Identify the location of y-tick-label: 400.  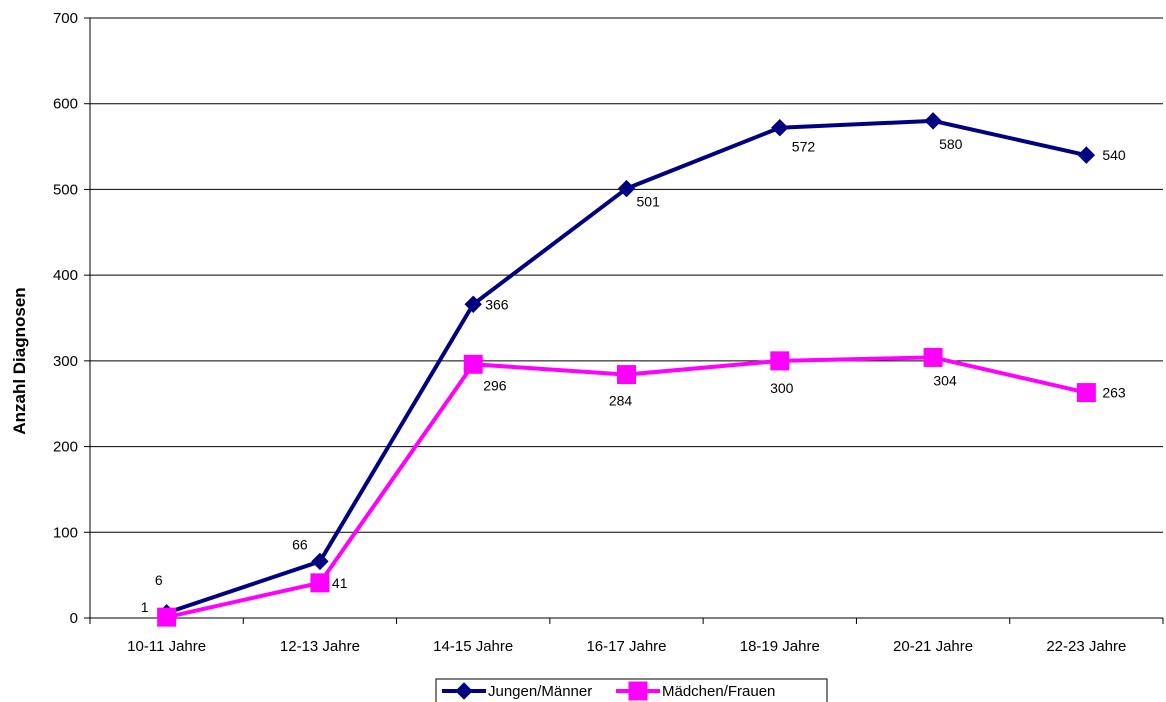
(65, 275).